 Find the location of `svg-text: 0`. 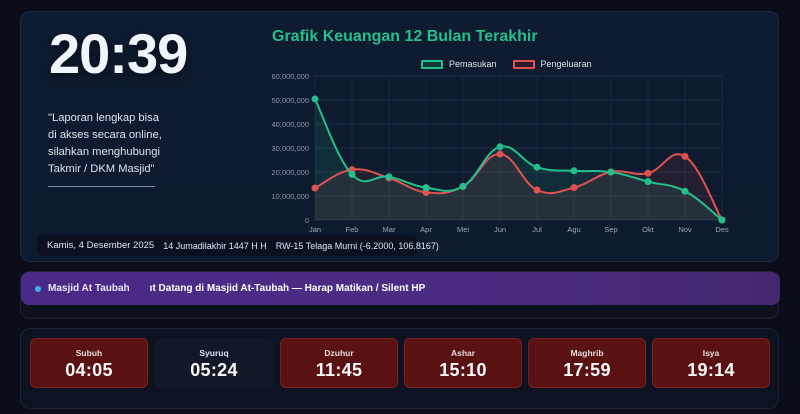

svg-text: 0 is located at coordinates (307, 220).